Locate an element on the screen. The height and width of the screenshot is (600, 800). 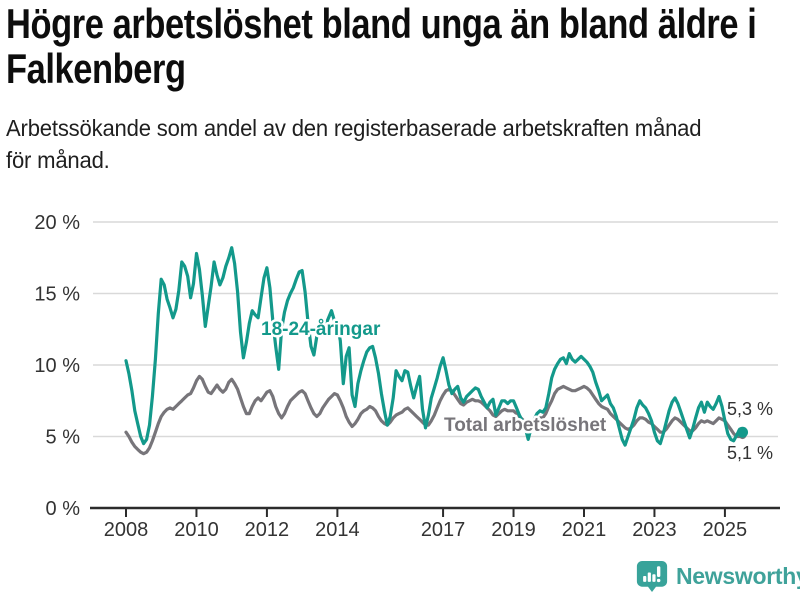
speech-bubble-shape is located at coordinates (652, 576).